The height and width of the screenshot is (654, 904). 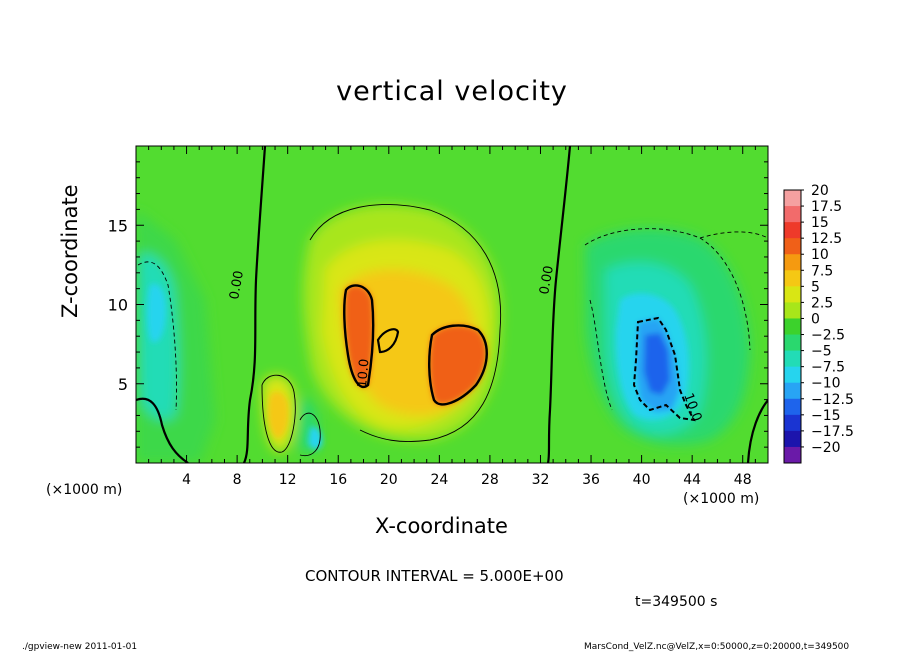 I want to click on colorbar-frame, so click(x=792, y=326).